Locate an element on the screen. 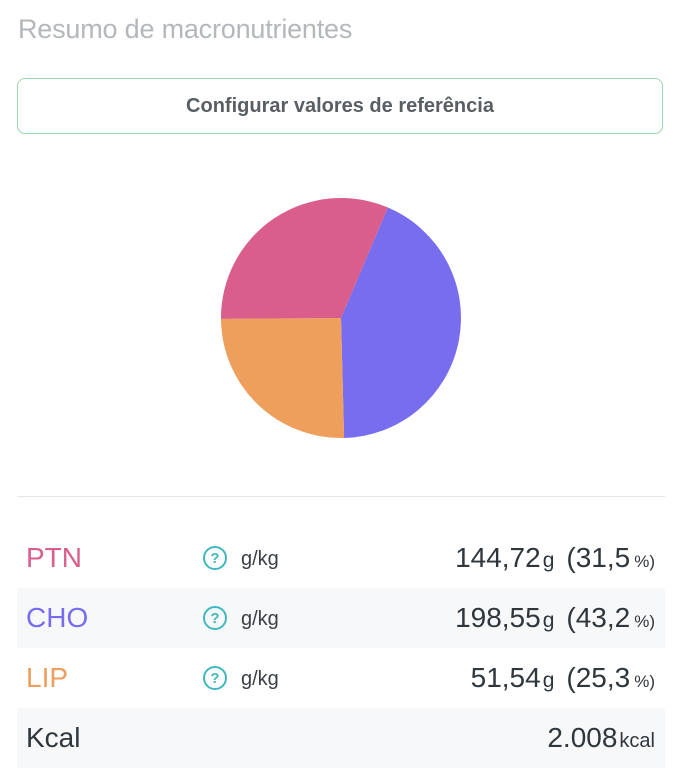  divider is located at coordinates (341, 496).